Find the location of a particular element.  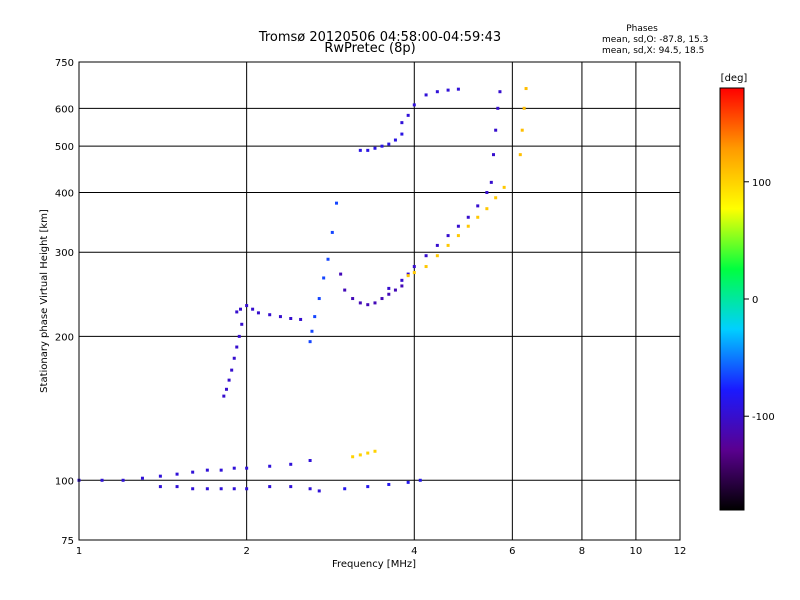

x-tick-label: 10 is located at coordinates (636, 551).